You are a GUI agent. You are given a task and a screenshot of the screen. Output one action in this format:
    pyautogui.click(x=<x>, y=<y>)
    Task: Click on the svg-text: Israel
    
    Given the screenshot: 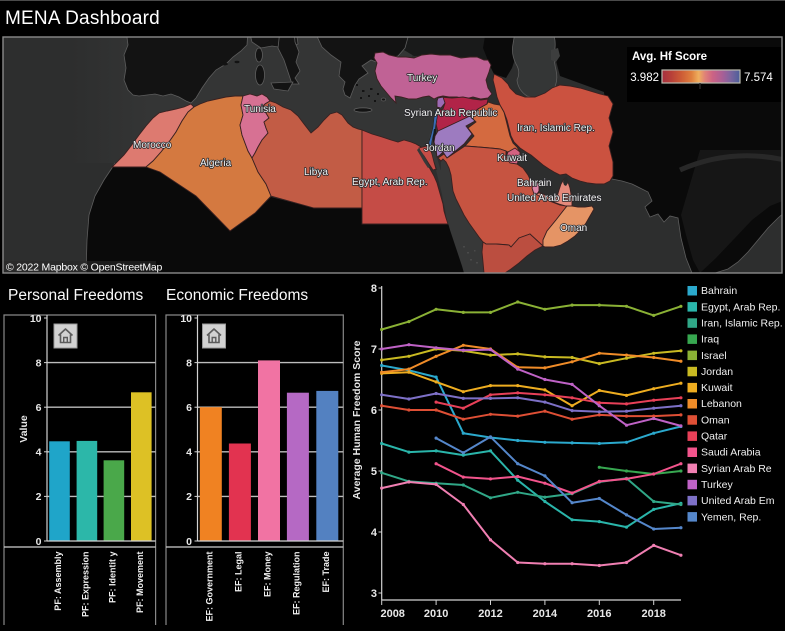 What is the action you would take?
    pyautogui.click(x=714, y=356)
    